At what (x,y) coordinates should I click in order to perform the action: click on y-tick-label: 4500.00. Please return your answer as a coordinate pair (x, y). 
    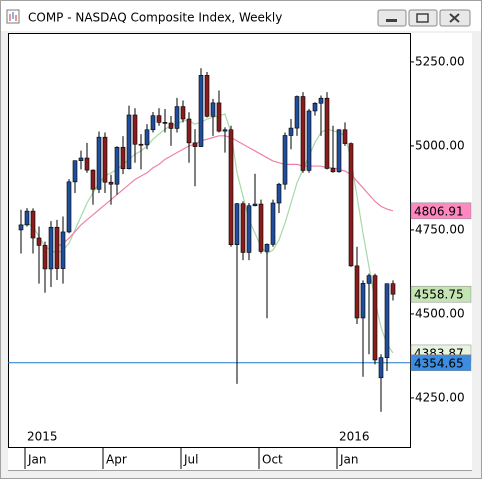
    Looking at the image, I should click on (440, 313).